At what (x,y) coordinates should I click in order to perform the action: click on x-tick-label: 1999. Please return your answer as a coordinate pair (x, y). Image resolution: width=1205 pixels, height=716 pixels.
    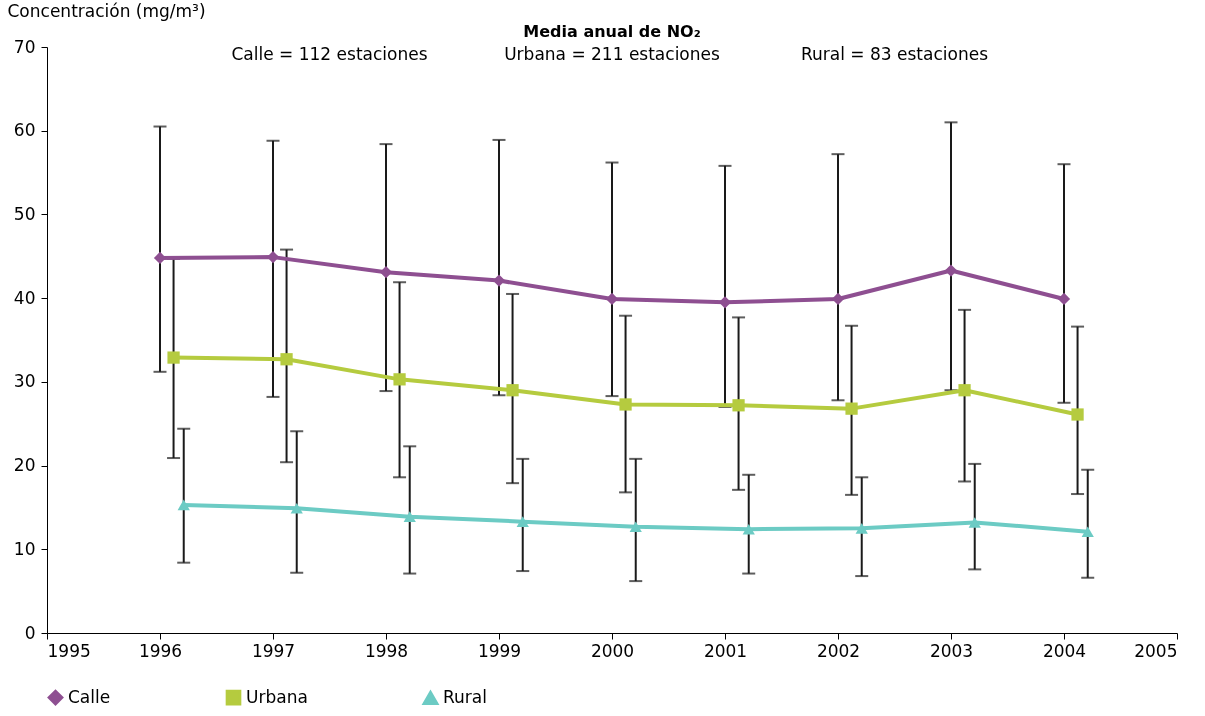
    Looking at the image, I should click on (499, 650).